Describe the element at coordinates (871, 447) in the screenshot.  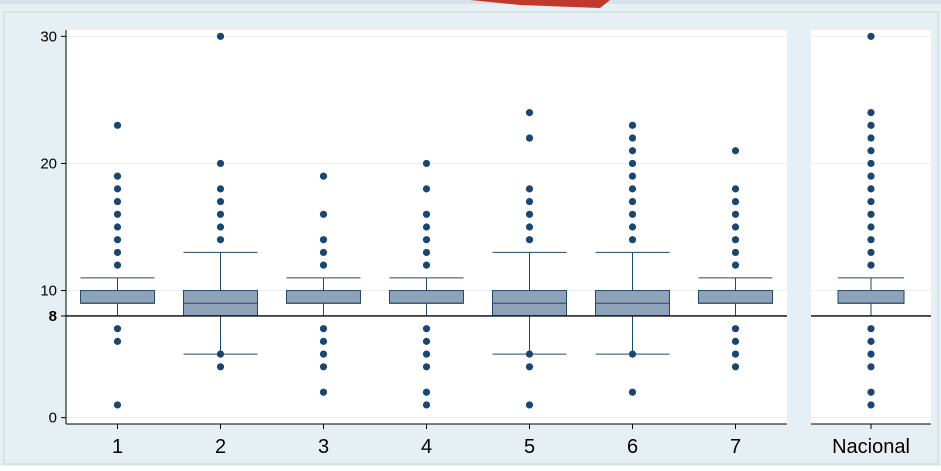
I see `x-tick-label-Nacional: Nacional` at that location.